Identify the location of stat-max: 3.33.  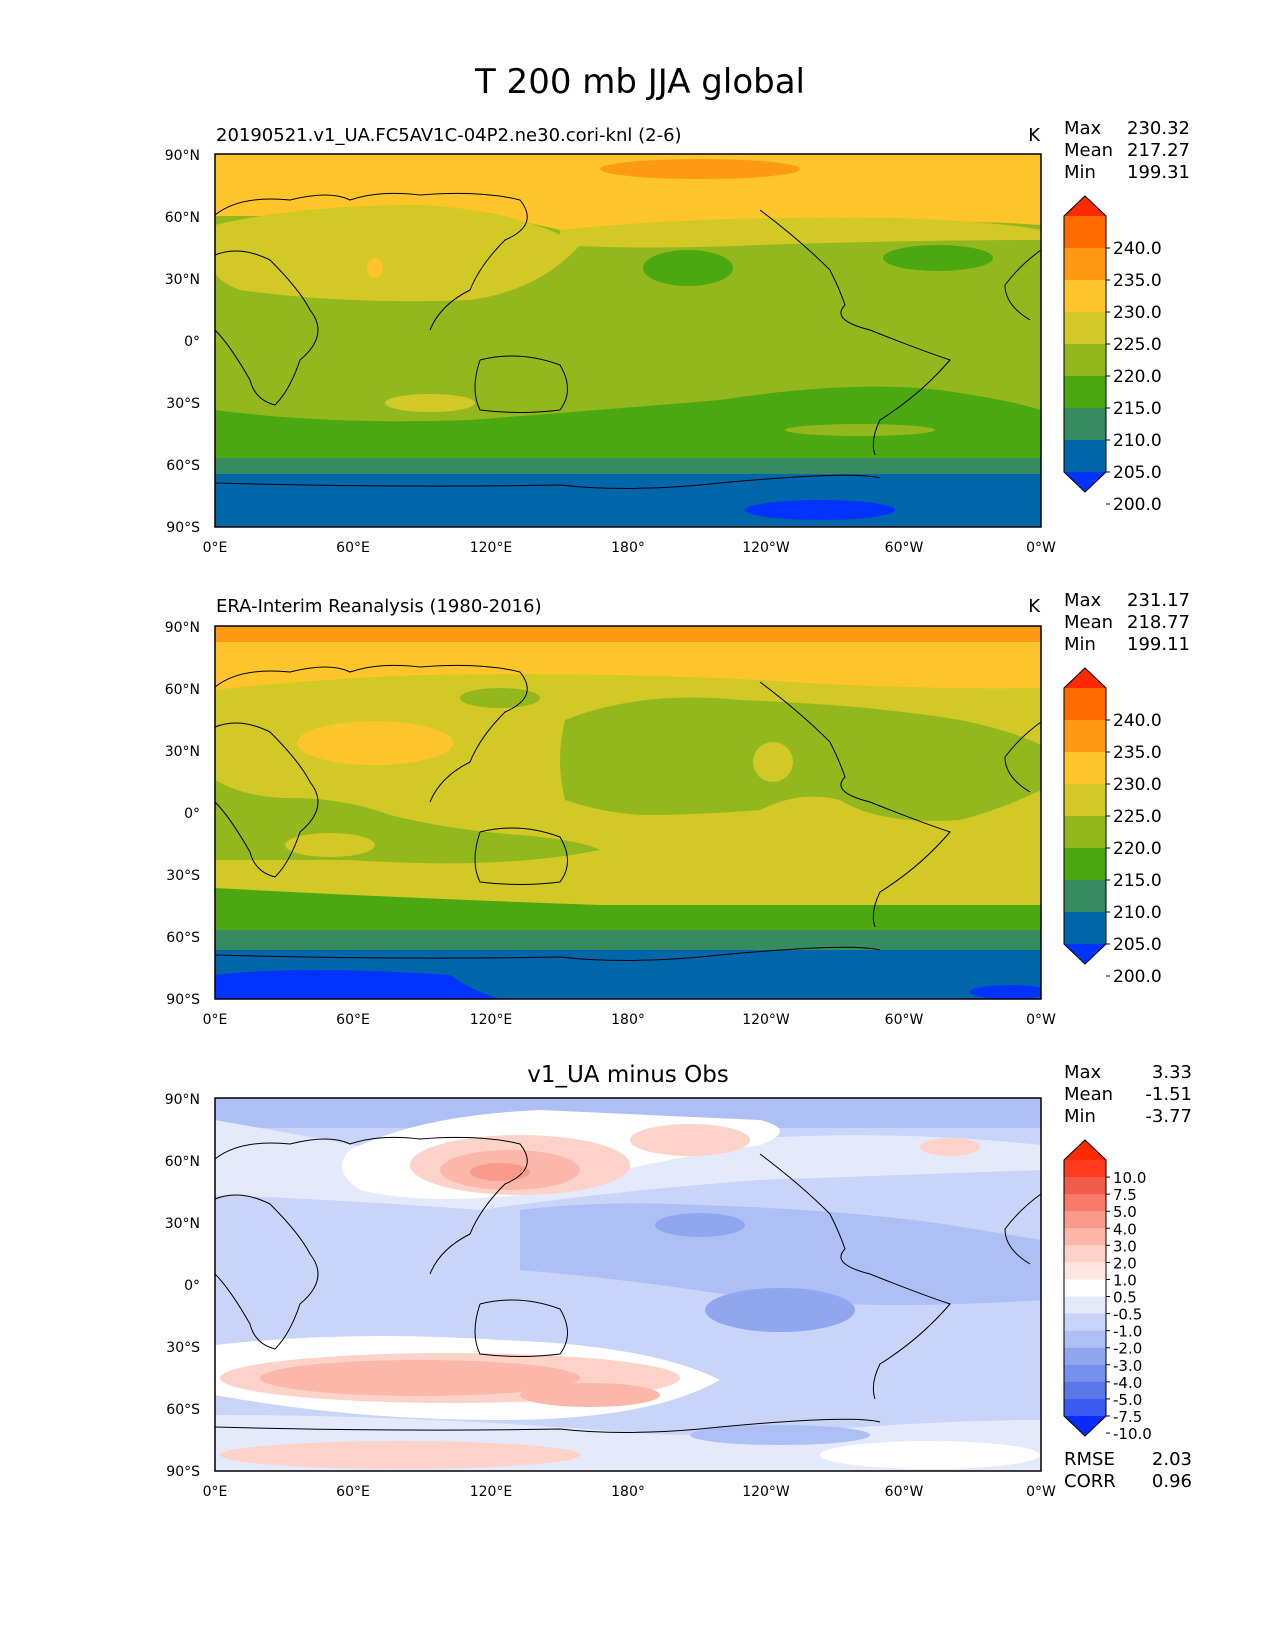
(1172, 1072).